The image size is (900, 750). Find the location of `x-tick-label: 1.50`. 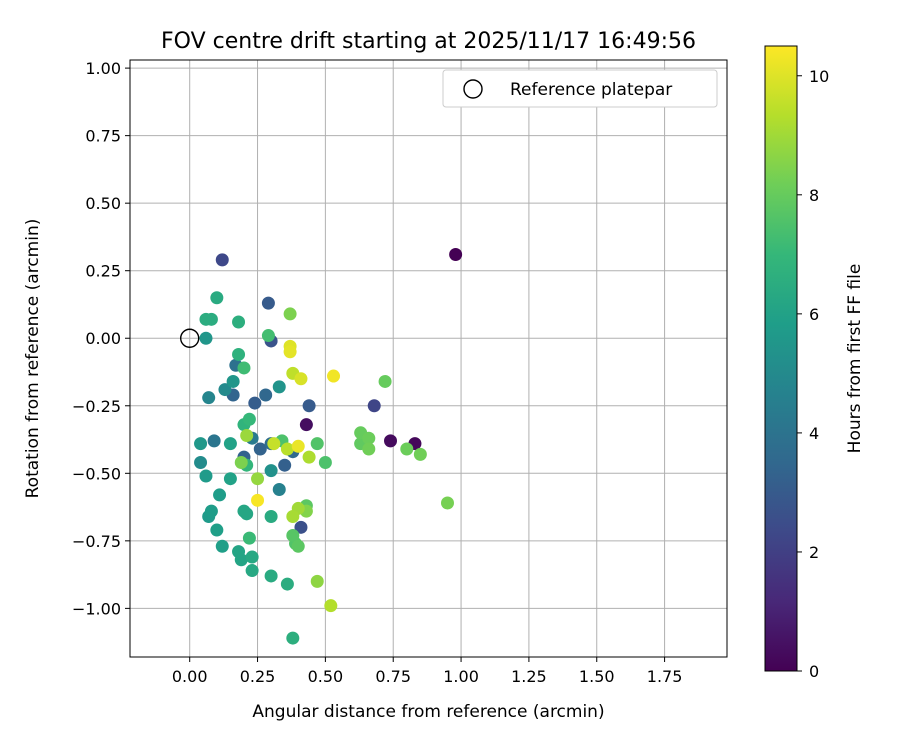

x-tick-label: 1.50 is located at coordinates (597, 676).